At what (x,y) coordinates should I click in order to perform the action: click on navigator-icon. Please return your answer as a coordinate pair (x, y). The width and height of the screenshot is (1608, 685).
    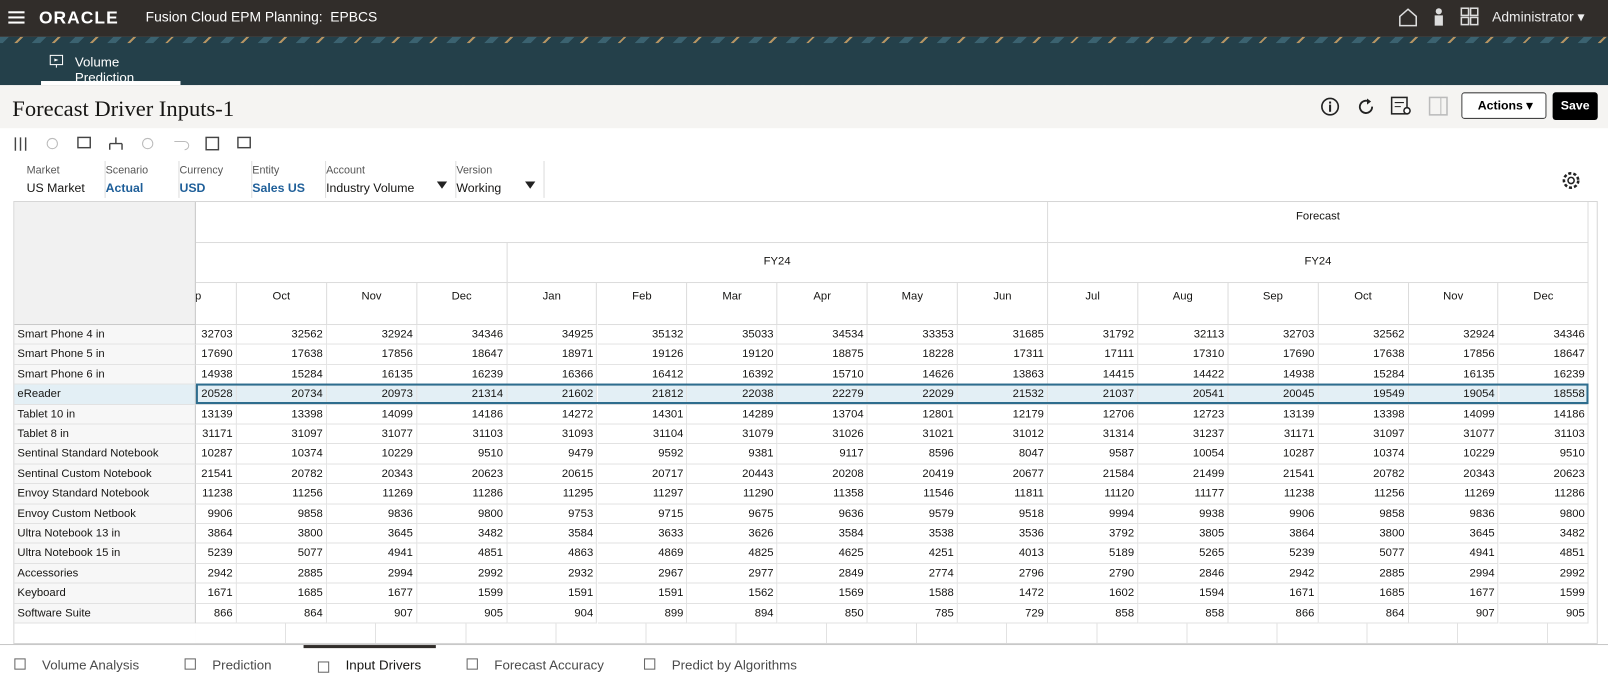
    Looking at the image, I should click on (1439, 17).